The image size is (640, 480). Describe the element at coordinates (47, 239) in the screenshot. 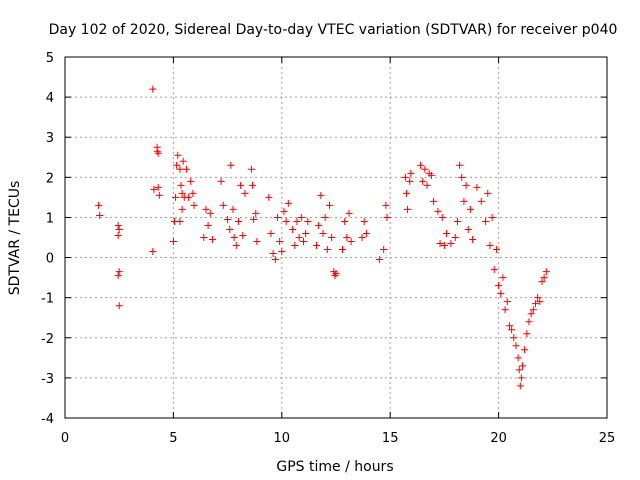

I see `y-tick-labels: -4 -3 -2 -1 0 1 2 3 4 5` at that location.